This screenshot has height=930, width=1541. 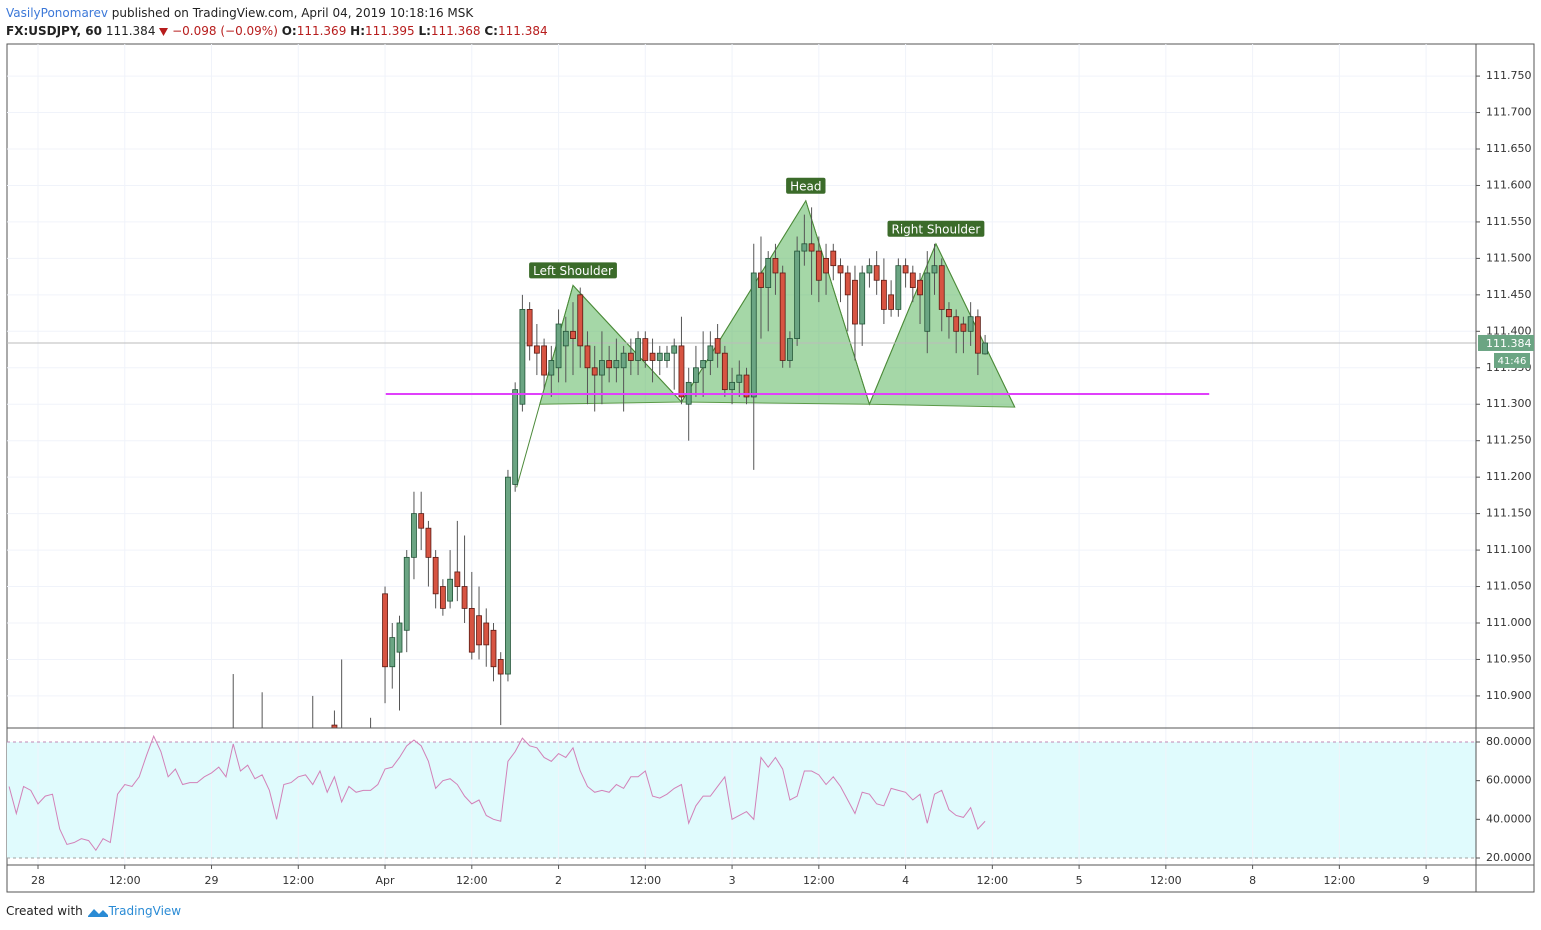 I want to click on pattern-label: Left Shoulder, so click(x=573, y=271).